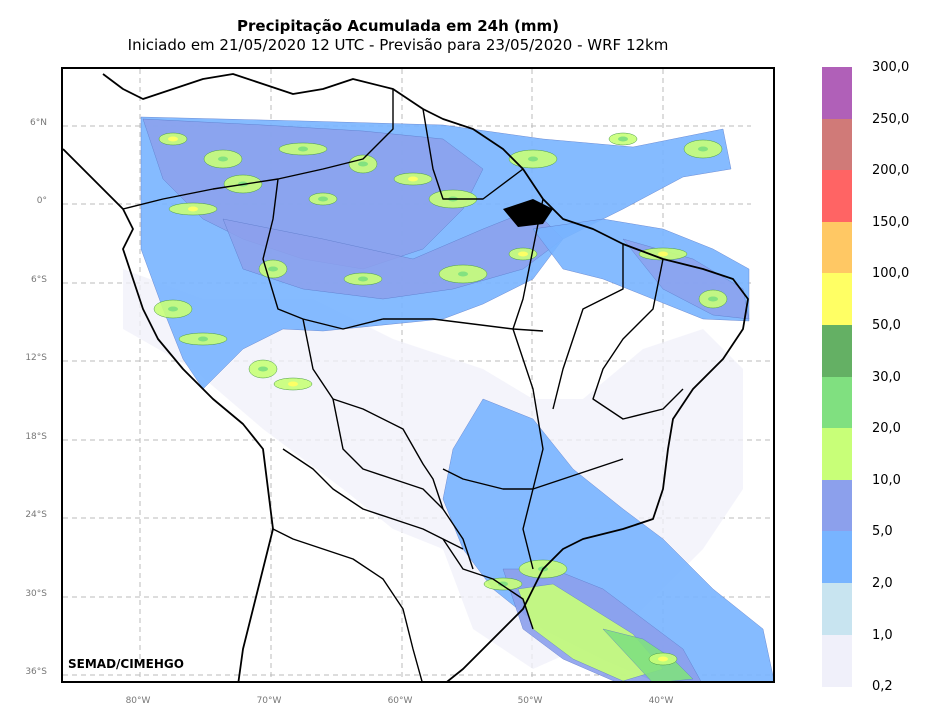 The image size is (931, 727). Describe the element at coordinates (886, 429) in the screenshot. I see `colorbar-level-label: 20,0` at that location.